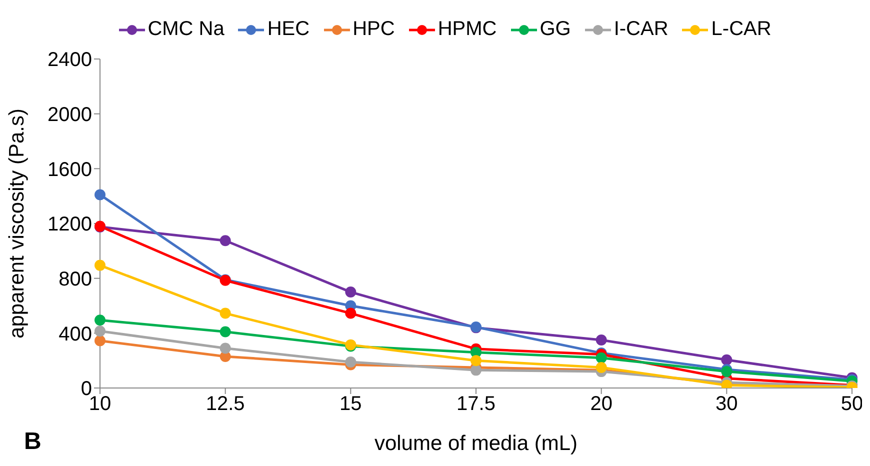 This screenshot has width=870, height=466. I want to click on x-tick-label: 15, so click(351, 404).